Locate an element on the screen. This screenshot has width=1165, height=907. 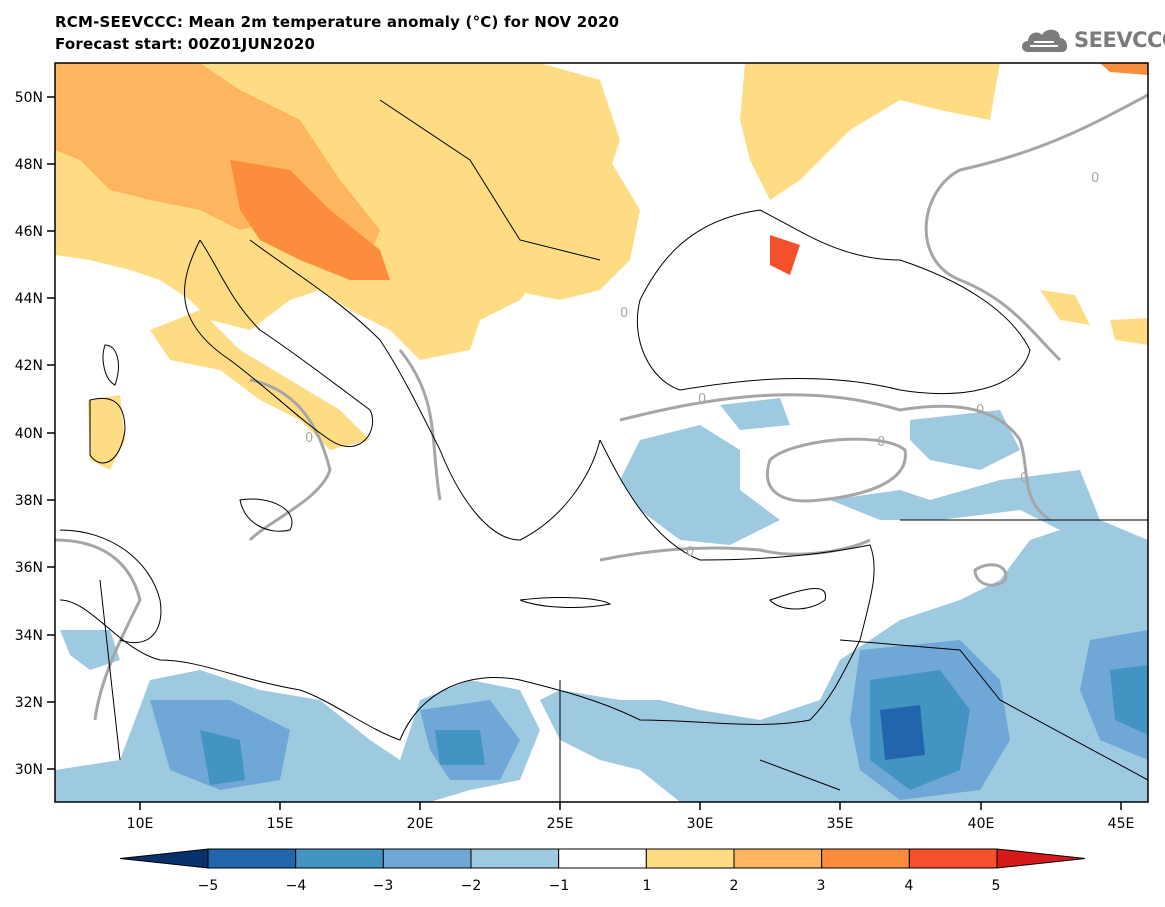
lon-label: 25E is located at coordinates (560, 824).